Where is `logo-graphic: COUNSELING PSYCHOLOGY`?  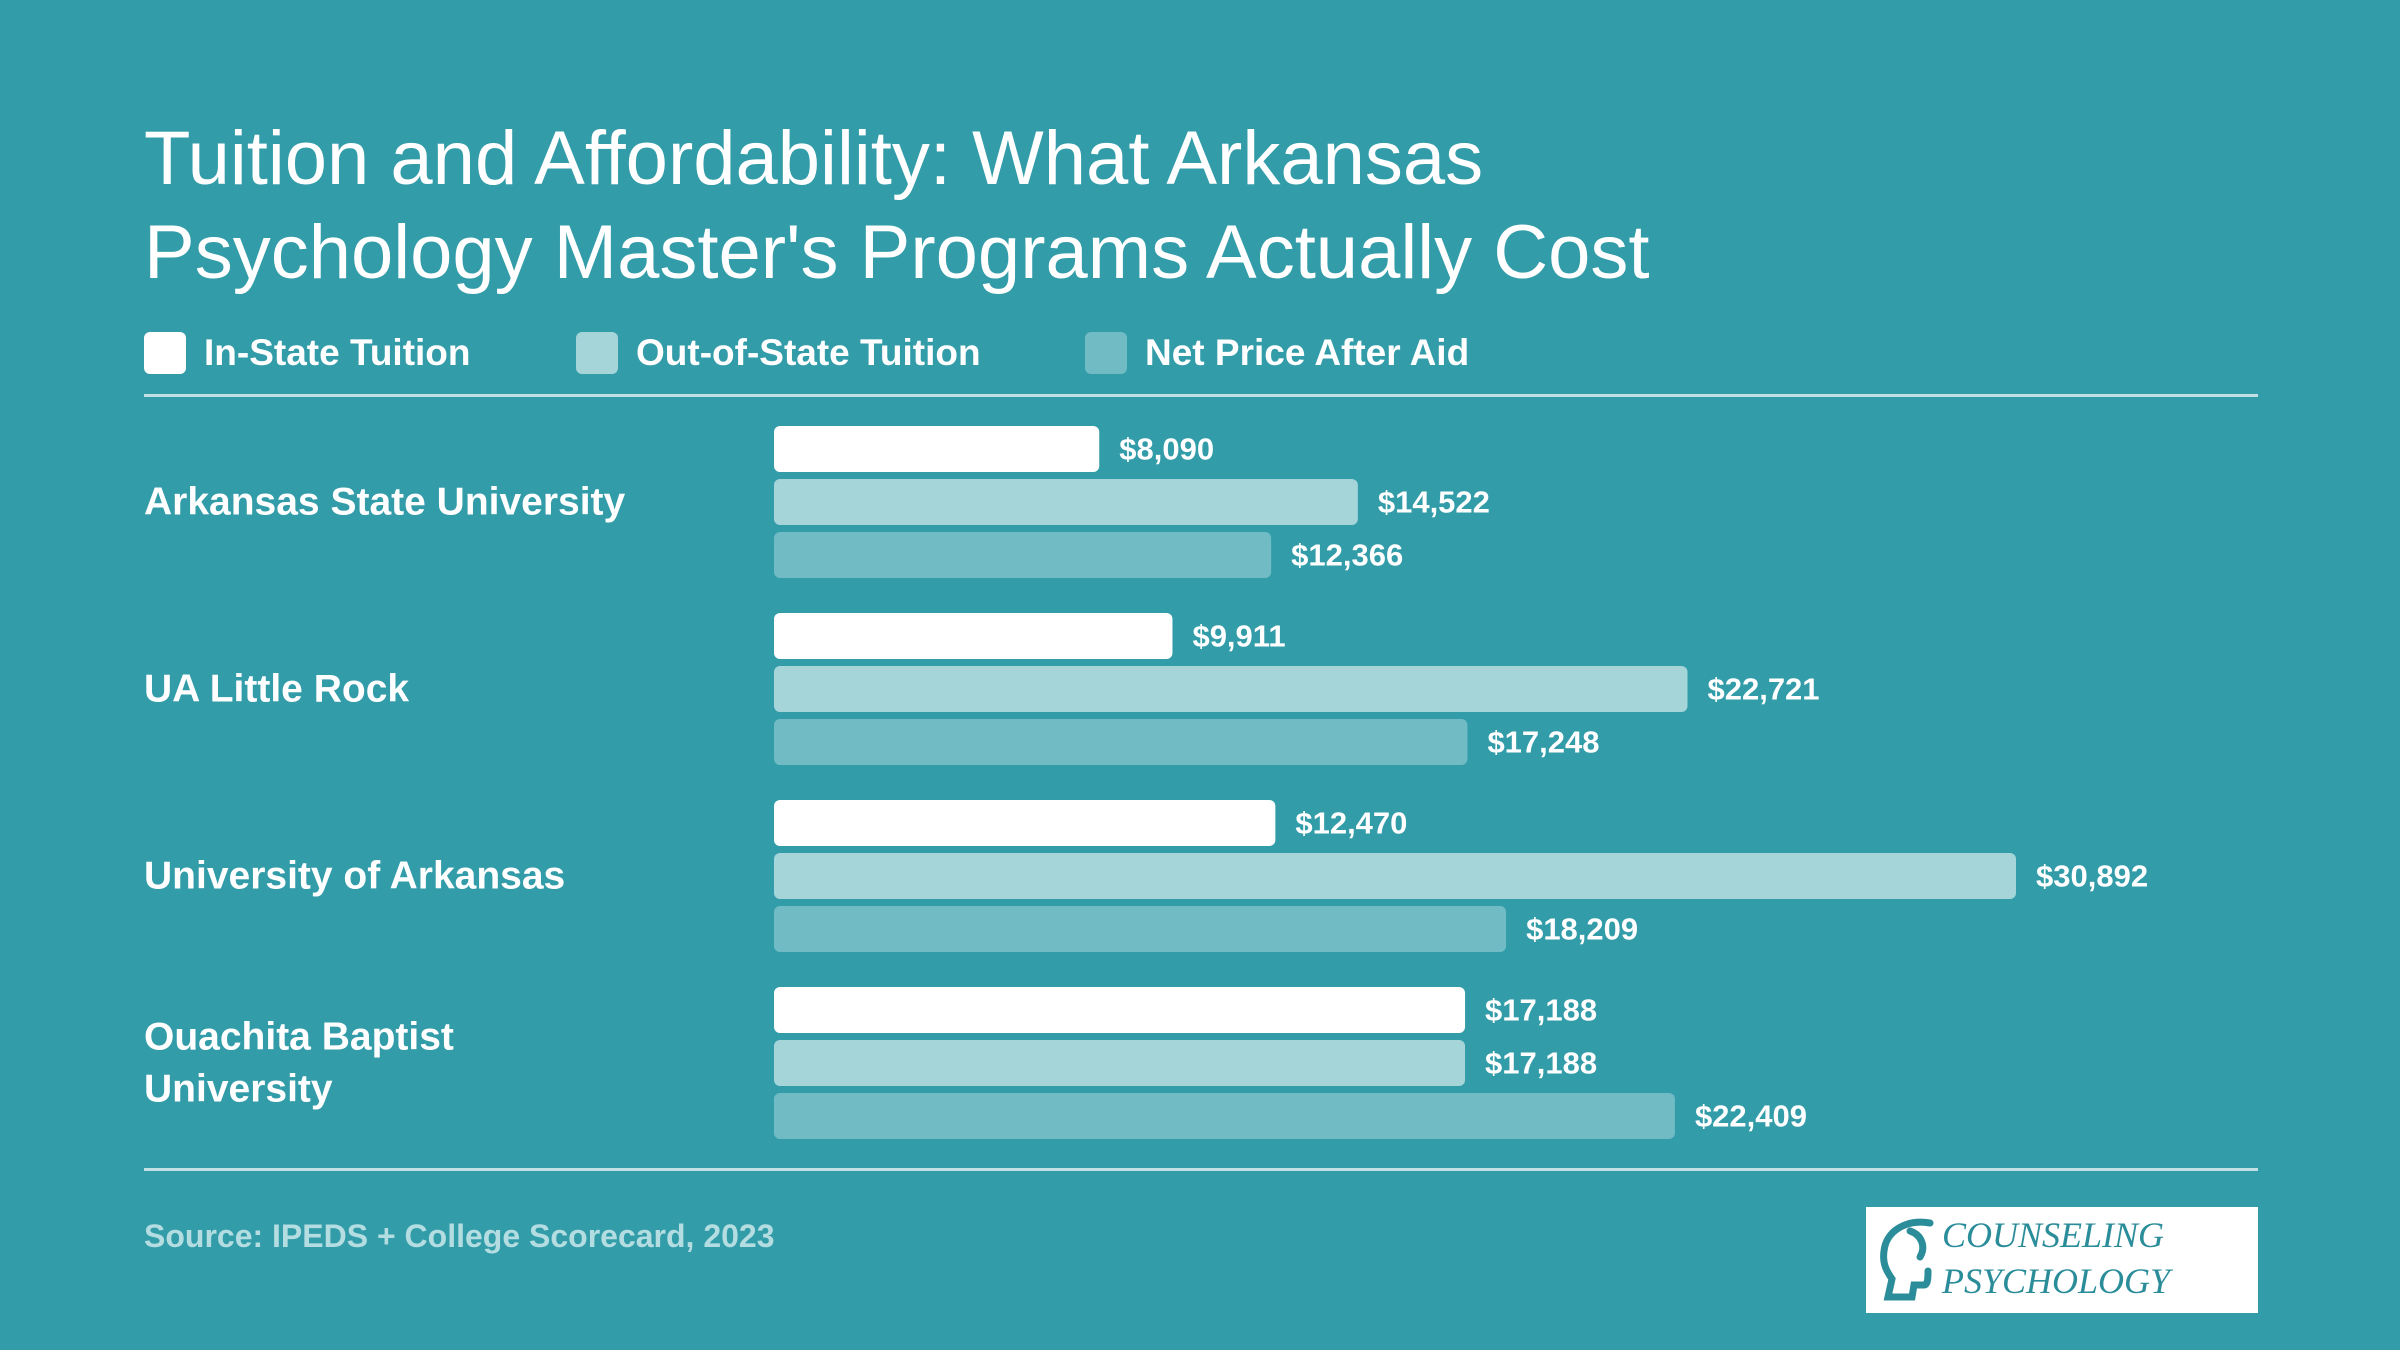 logo-graphic: COUNSELING PSYCHOLOGY is located at coordinates (2027, 1258).